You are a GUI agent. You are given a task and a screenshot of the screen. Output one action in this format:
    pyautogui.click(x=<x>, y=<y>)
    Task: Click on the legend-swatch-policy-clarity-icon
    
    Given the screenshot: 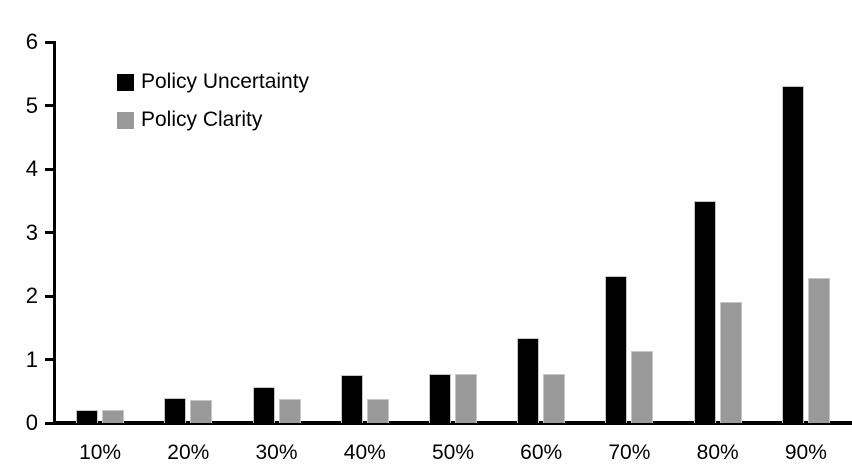 What is the action you would take?
    pyautogui.click(x=125, y=120)
    